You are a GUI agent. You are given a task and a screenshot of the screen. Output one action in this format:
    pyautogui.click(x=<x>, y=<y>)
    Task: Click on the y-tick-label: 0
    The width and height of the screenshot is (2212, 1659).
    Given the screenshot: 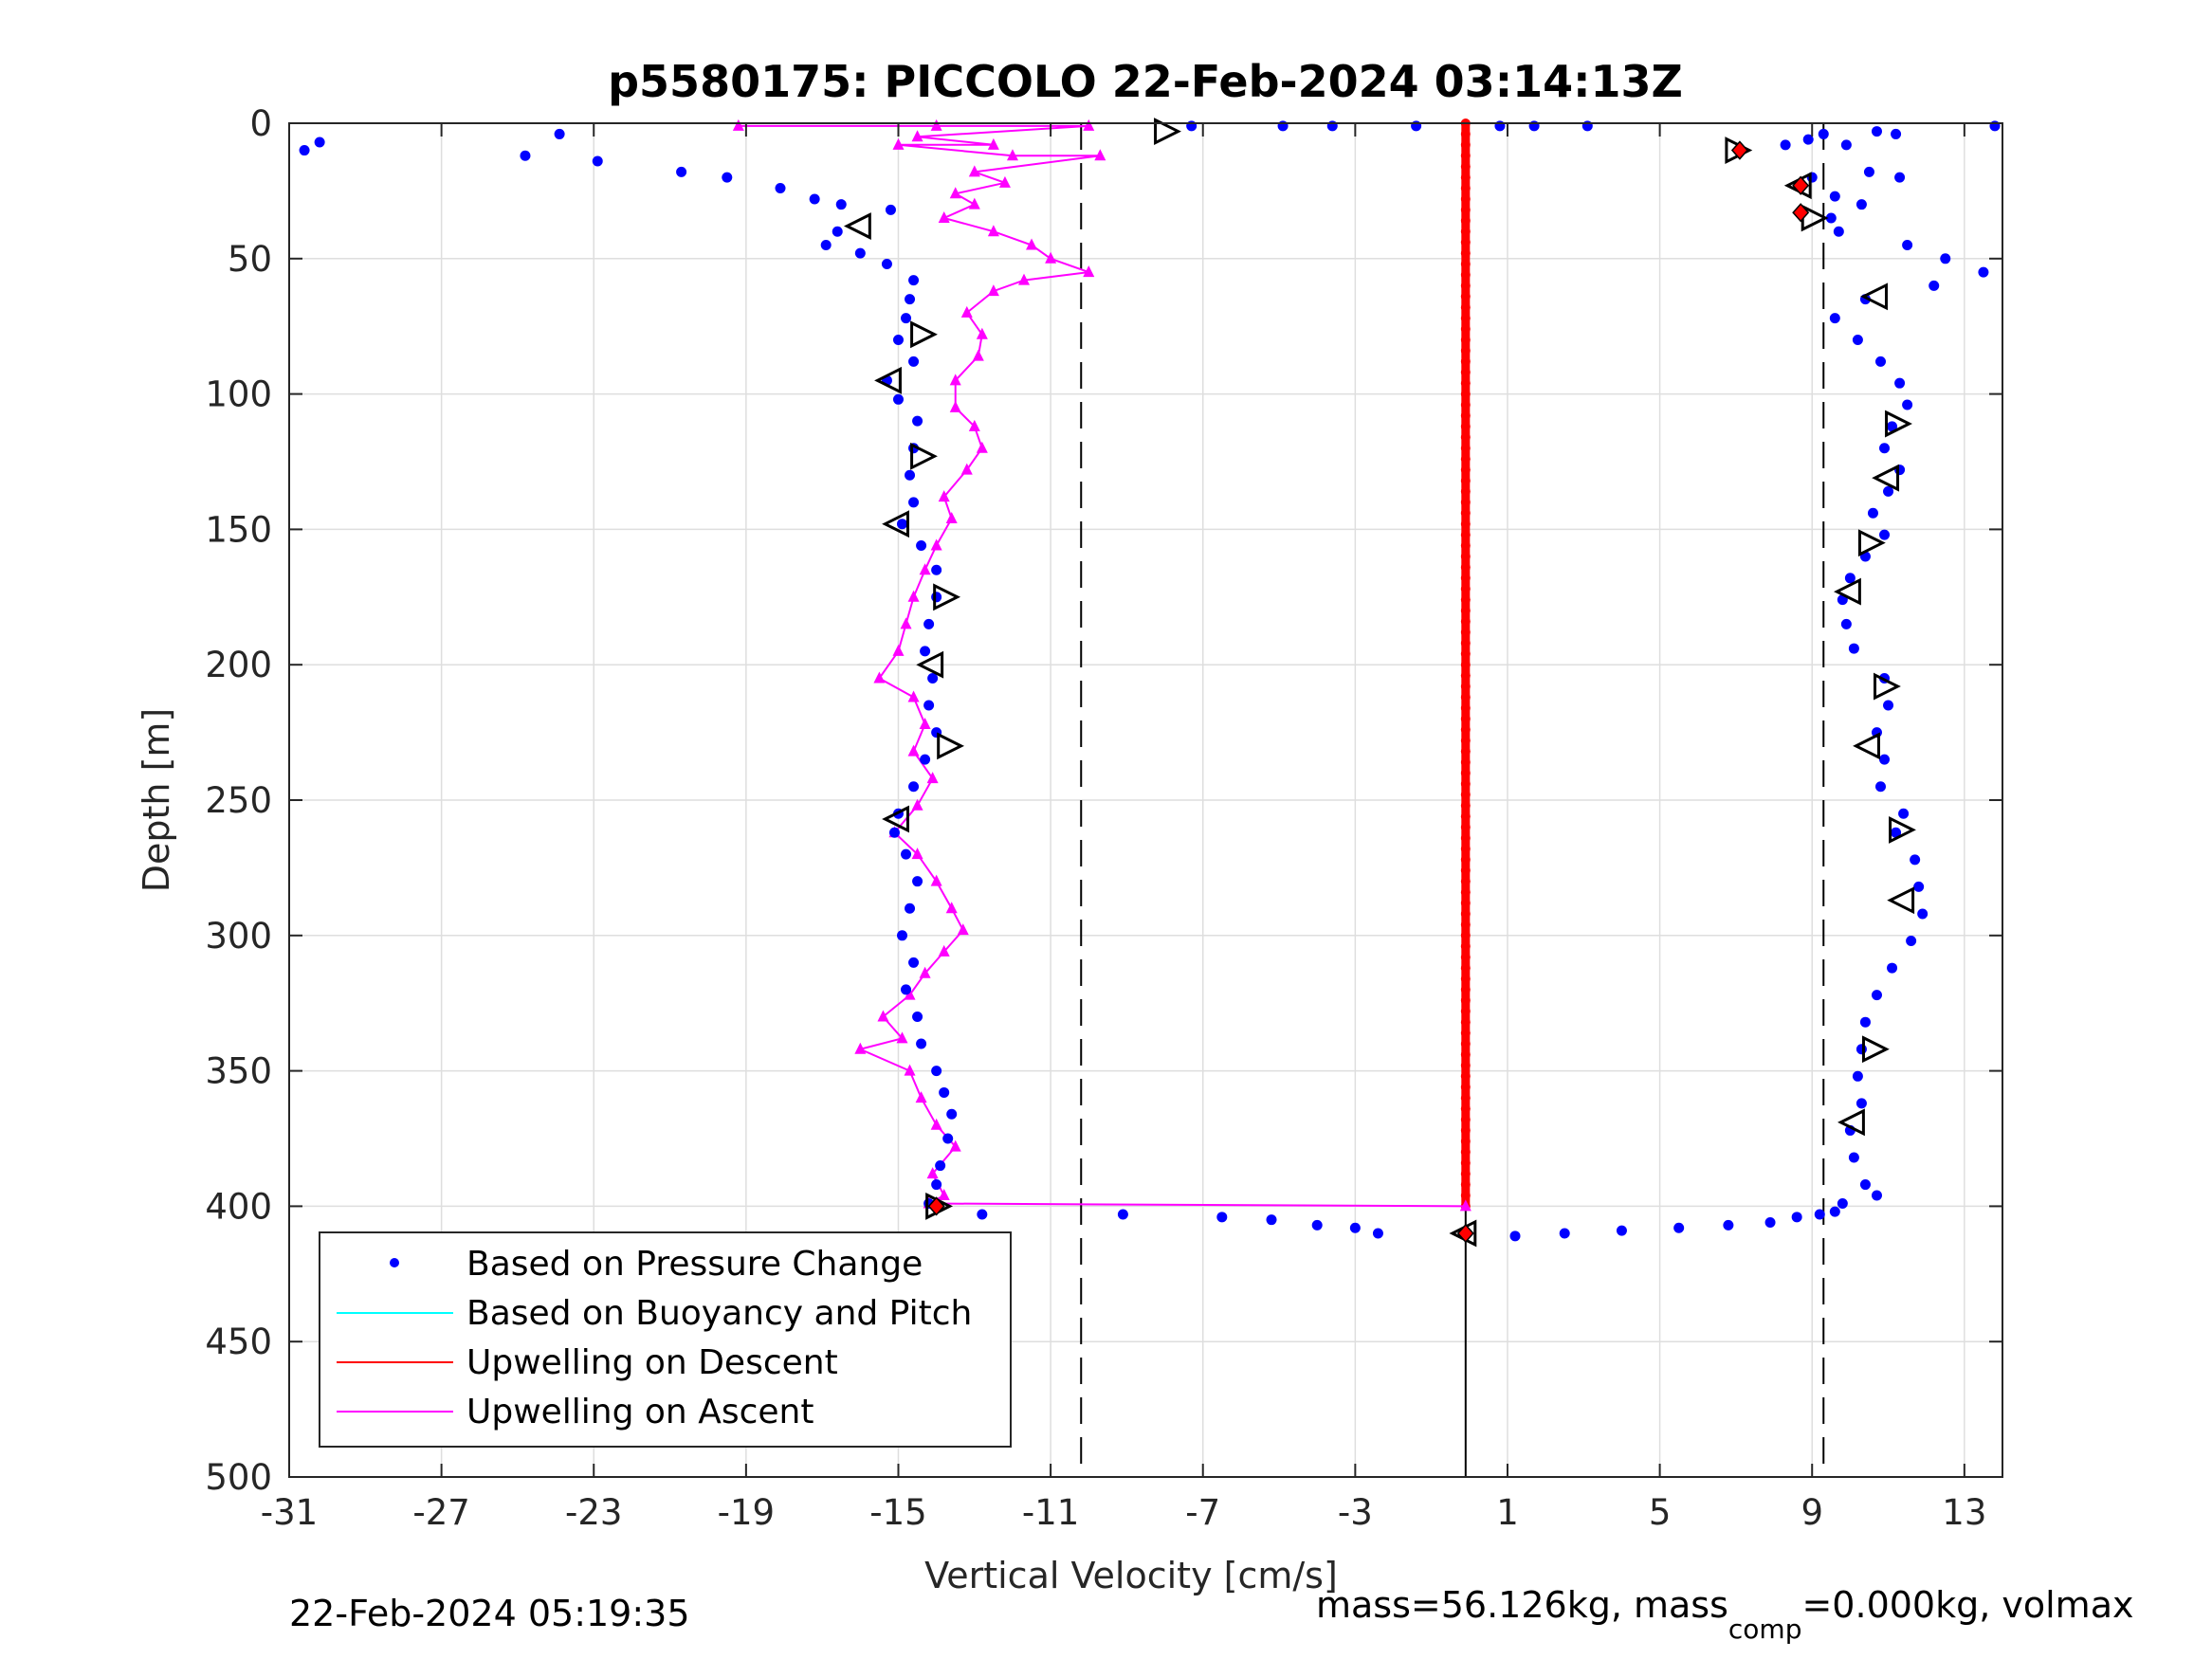 What is the action you would take?
    pyautogui.click(x=260, y=123)
    